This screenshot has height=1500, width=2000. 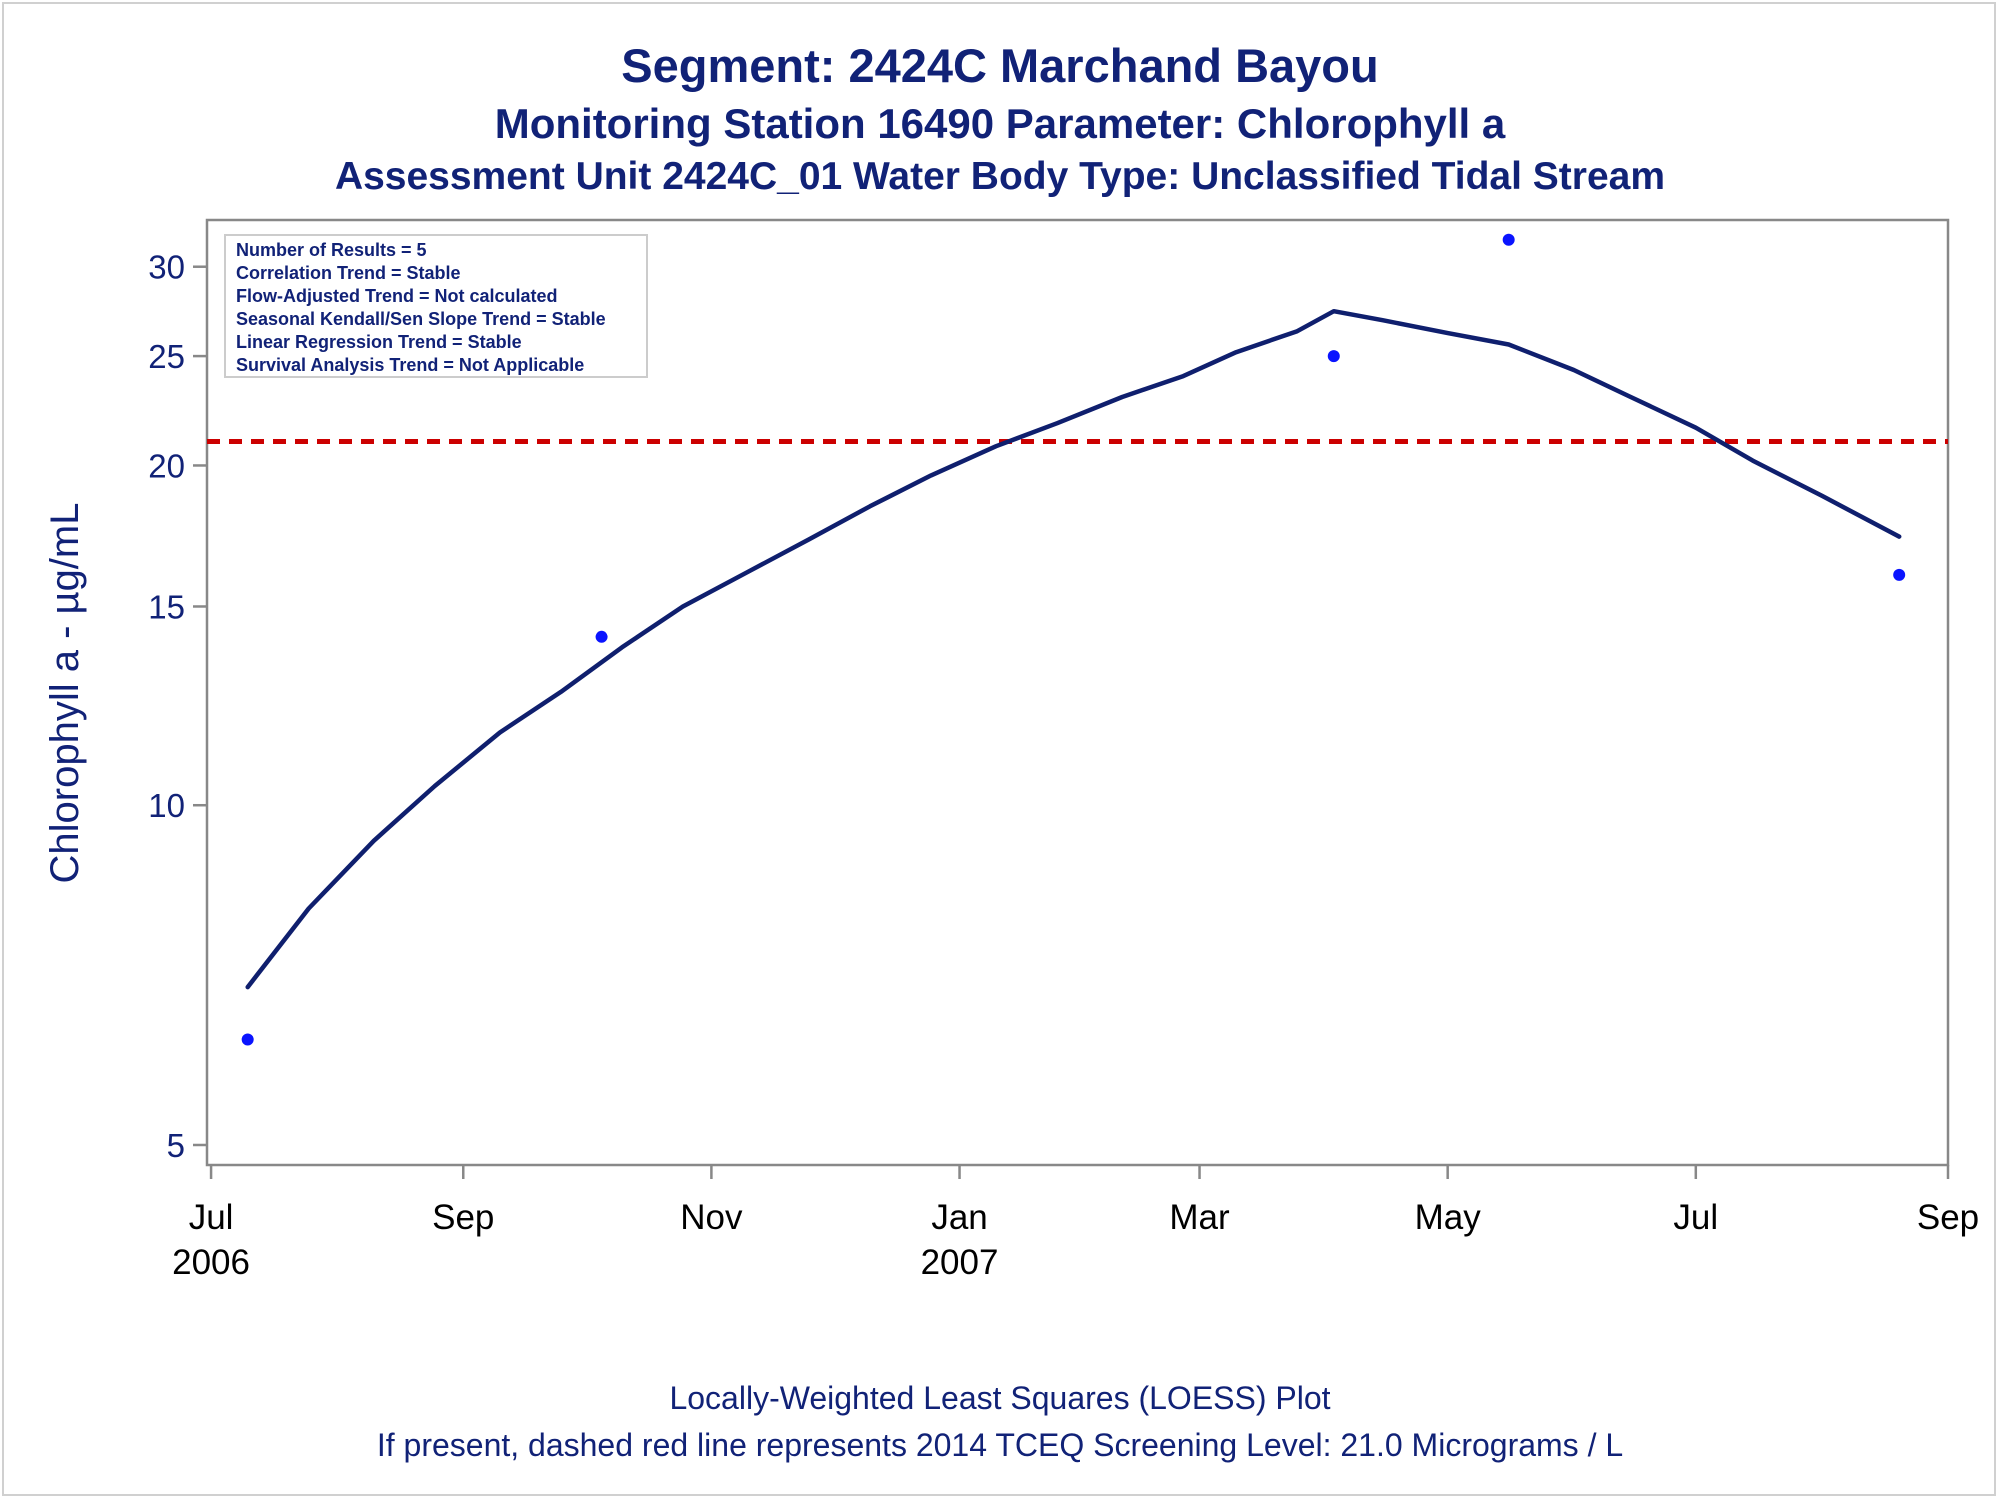 What do you see at coordinates (1075, 1223) in the screenshot?
I see `x-axis: Jul 2006 Sep Nov Jan 2007 Mar May Jul Sep` at bounding box center [1075, 1223].